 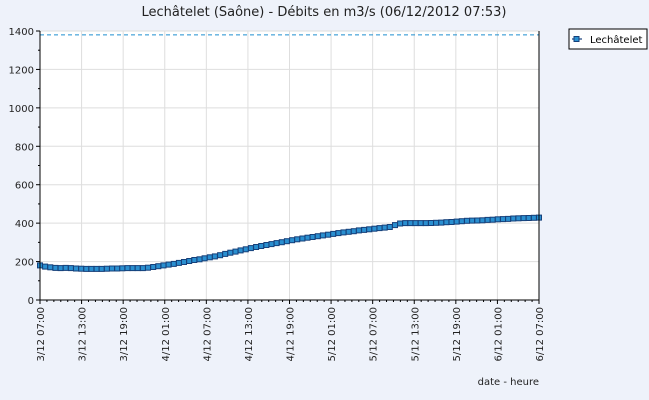 I want to click on y-tick-label: 200, so click(x=24, y=263).